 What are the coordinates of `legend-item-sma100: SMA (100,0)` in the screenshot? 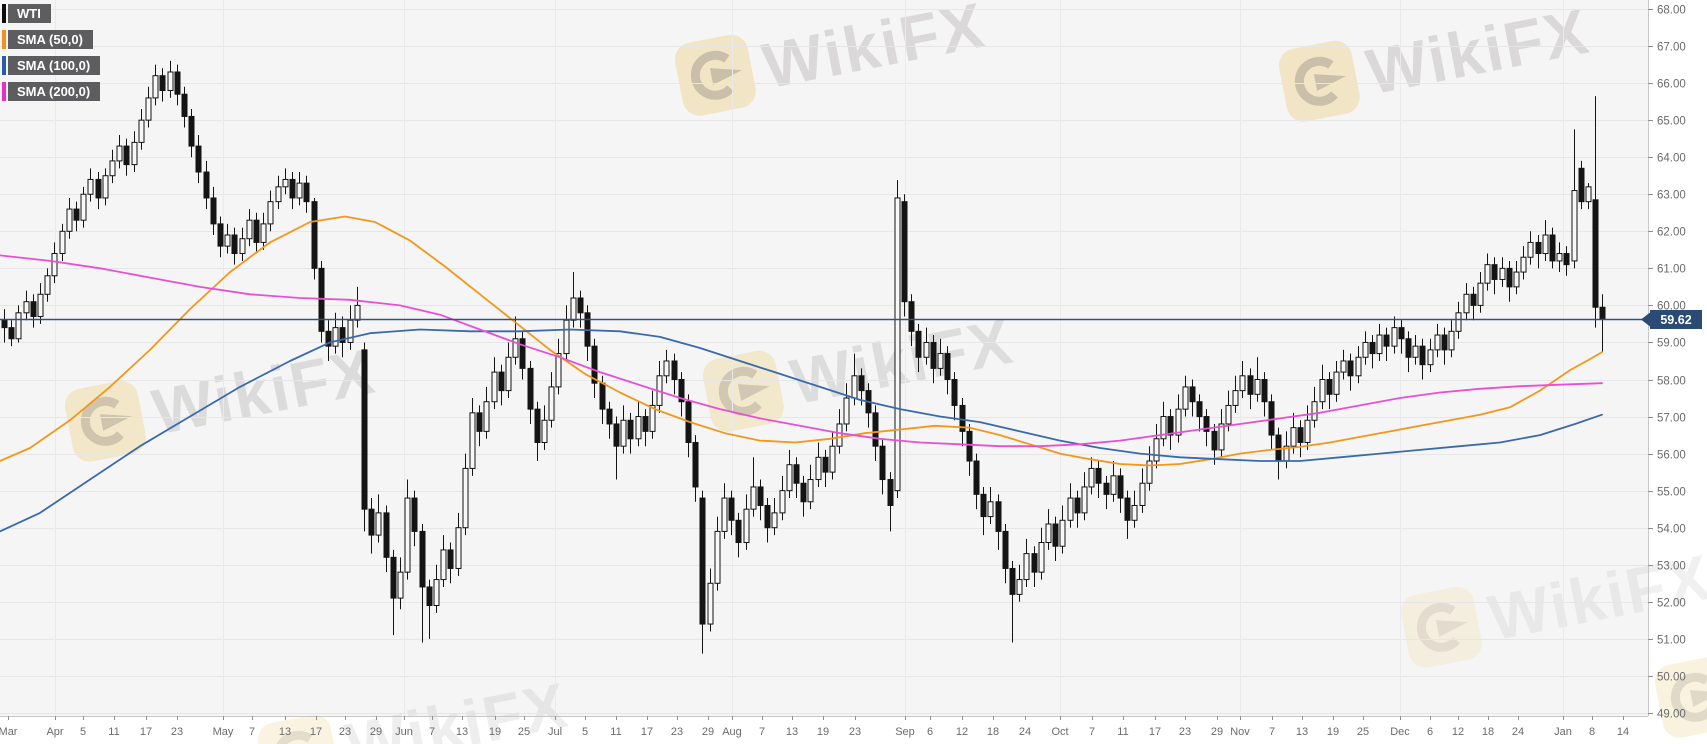 It's located at (51, 65).